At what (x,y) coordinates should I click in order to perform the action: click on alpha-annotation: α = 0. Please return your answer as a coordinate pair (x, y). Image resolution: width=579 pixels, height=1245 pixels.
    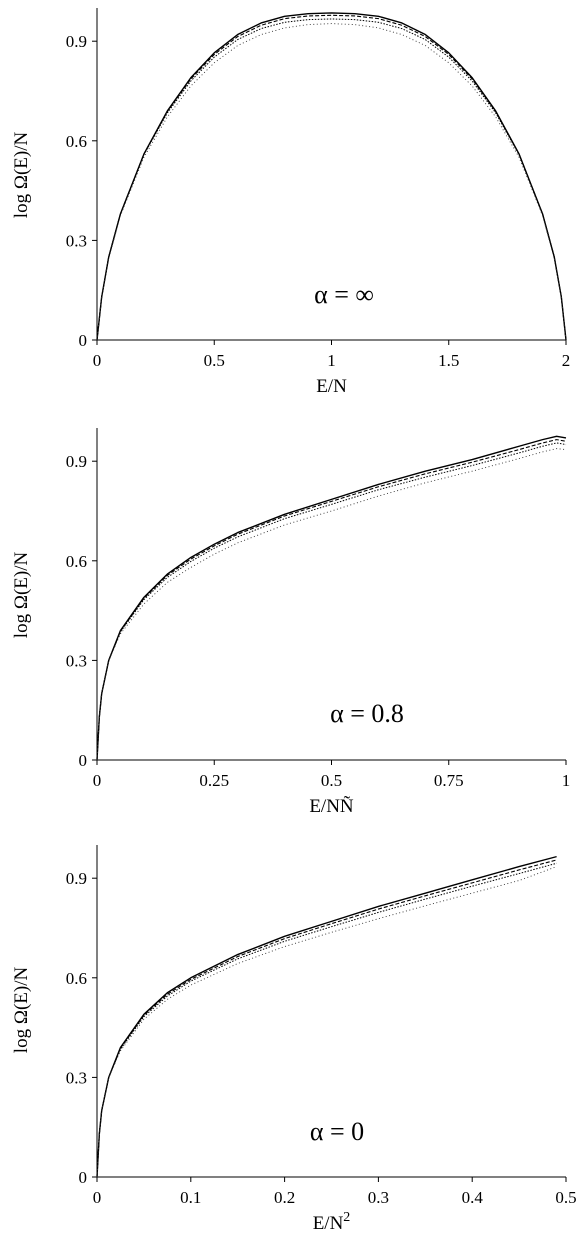
    Looking at the image, I should click on (337, 1131).